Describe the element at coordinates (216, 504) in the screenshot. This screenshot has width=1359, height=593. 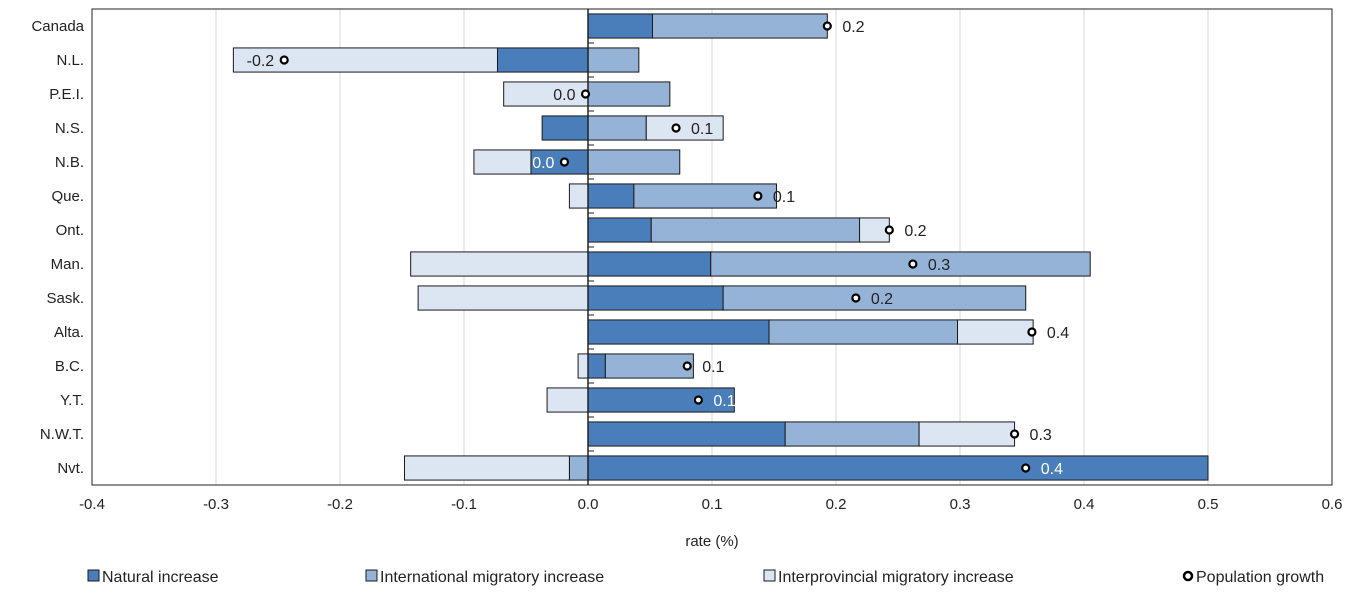
I see `x-tick-label: -0.3` at that location.